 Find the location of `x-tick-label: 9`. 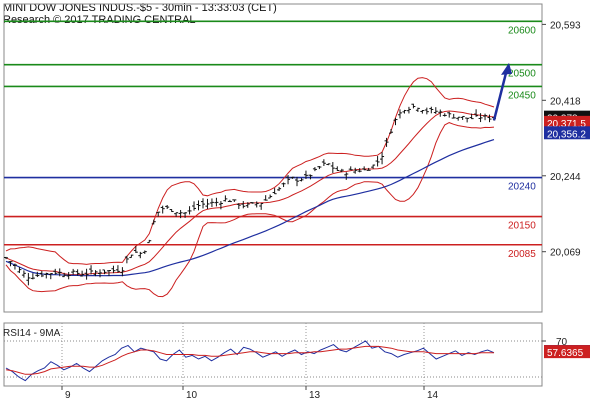

x-tick-label: 9 is located at coordinates (68, 395).